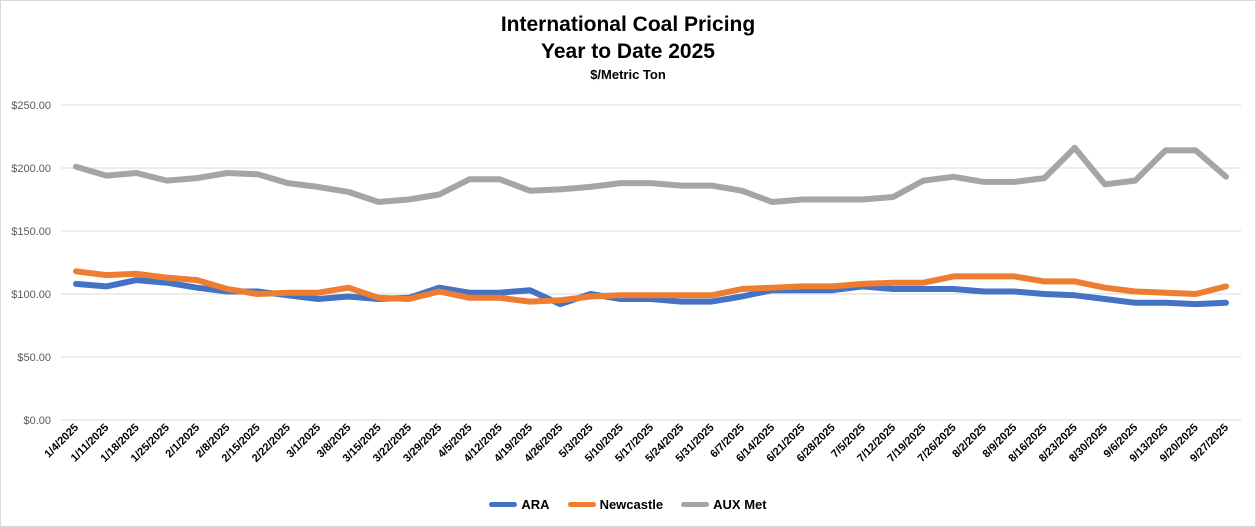 This screenshot has width=1256, height=527. I want to click on legend-label-aux-met: AUX Met, so click(740, 504).